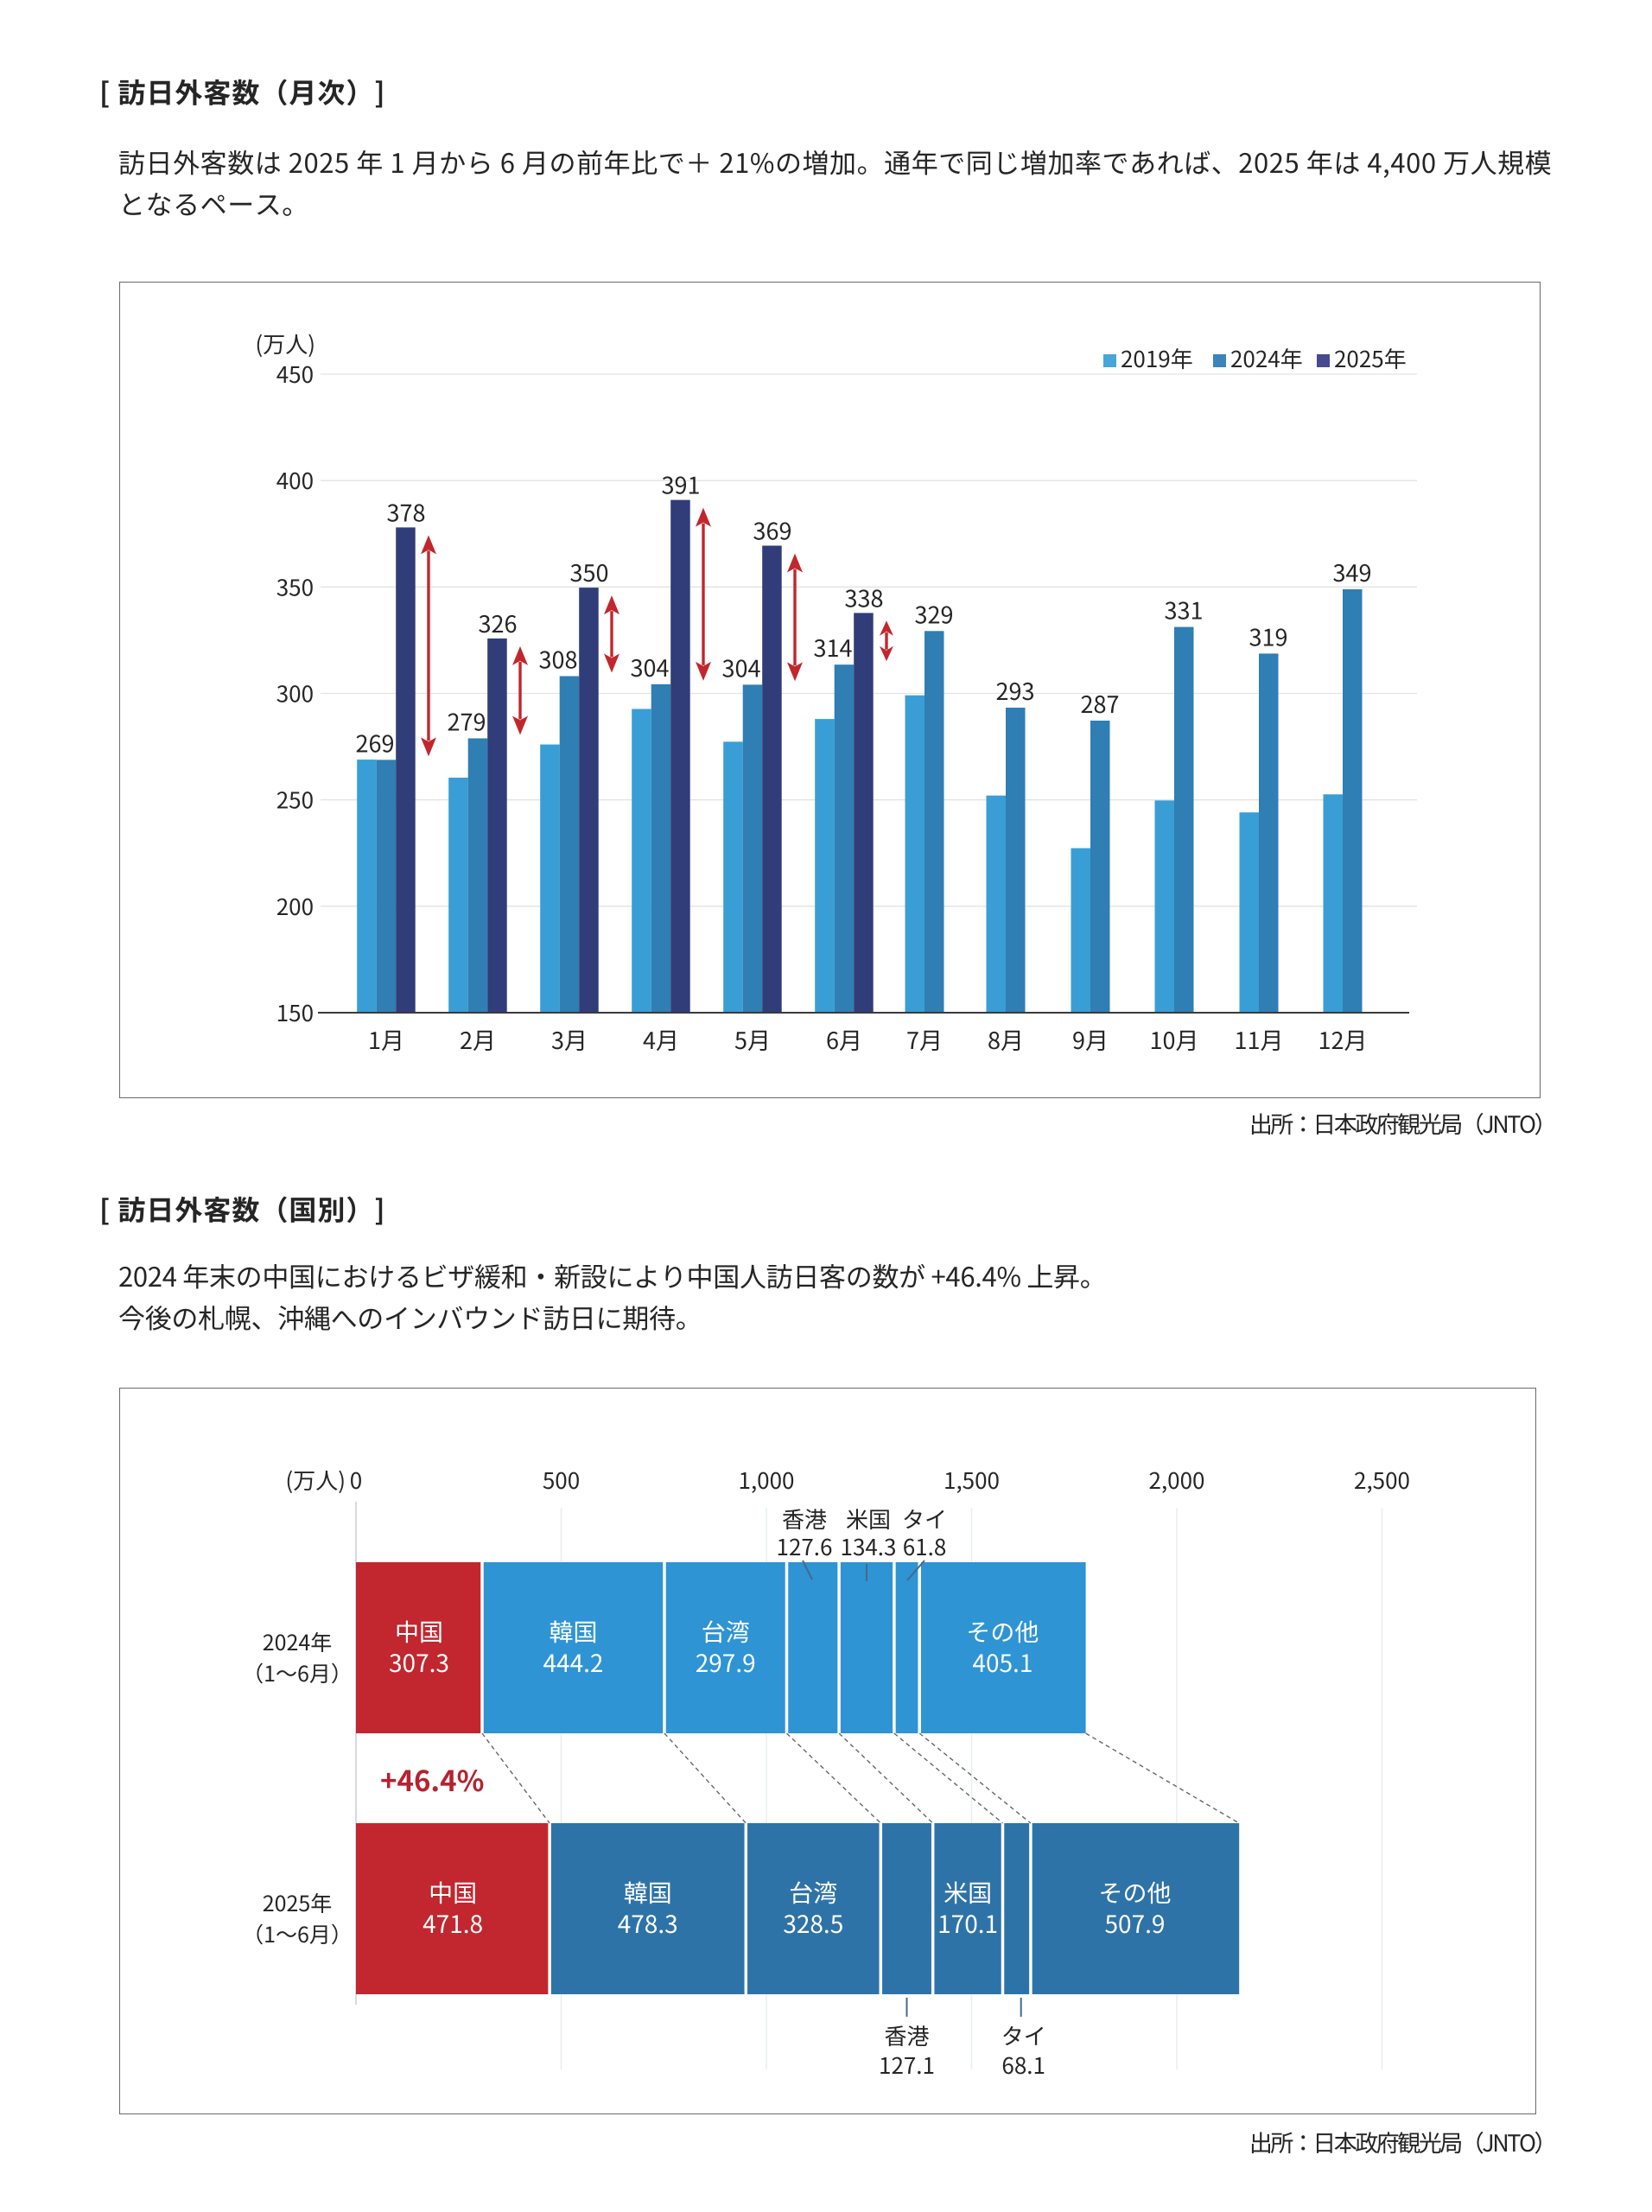 The image size is (1652, 2212). I want to click on svg-text: 3月, so click(570, 1039).